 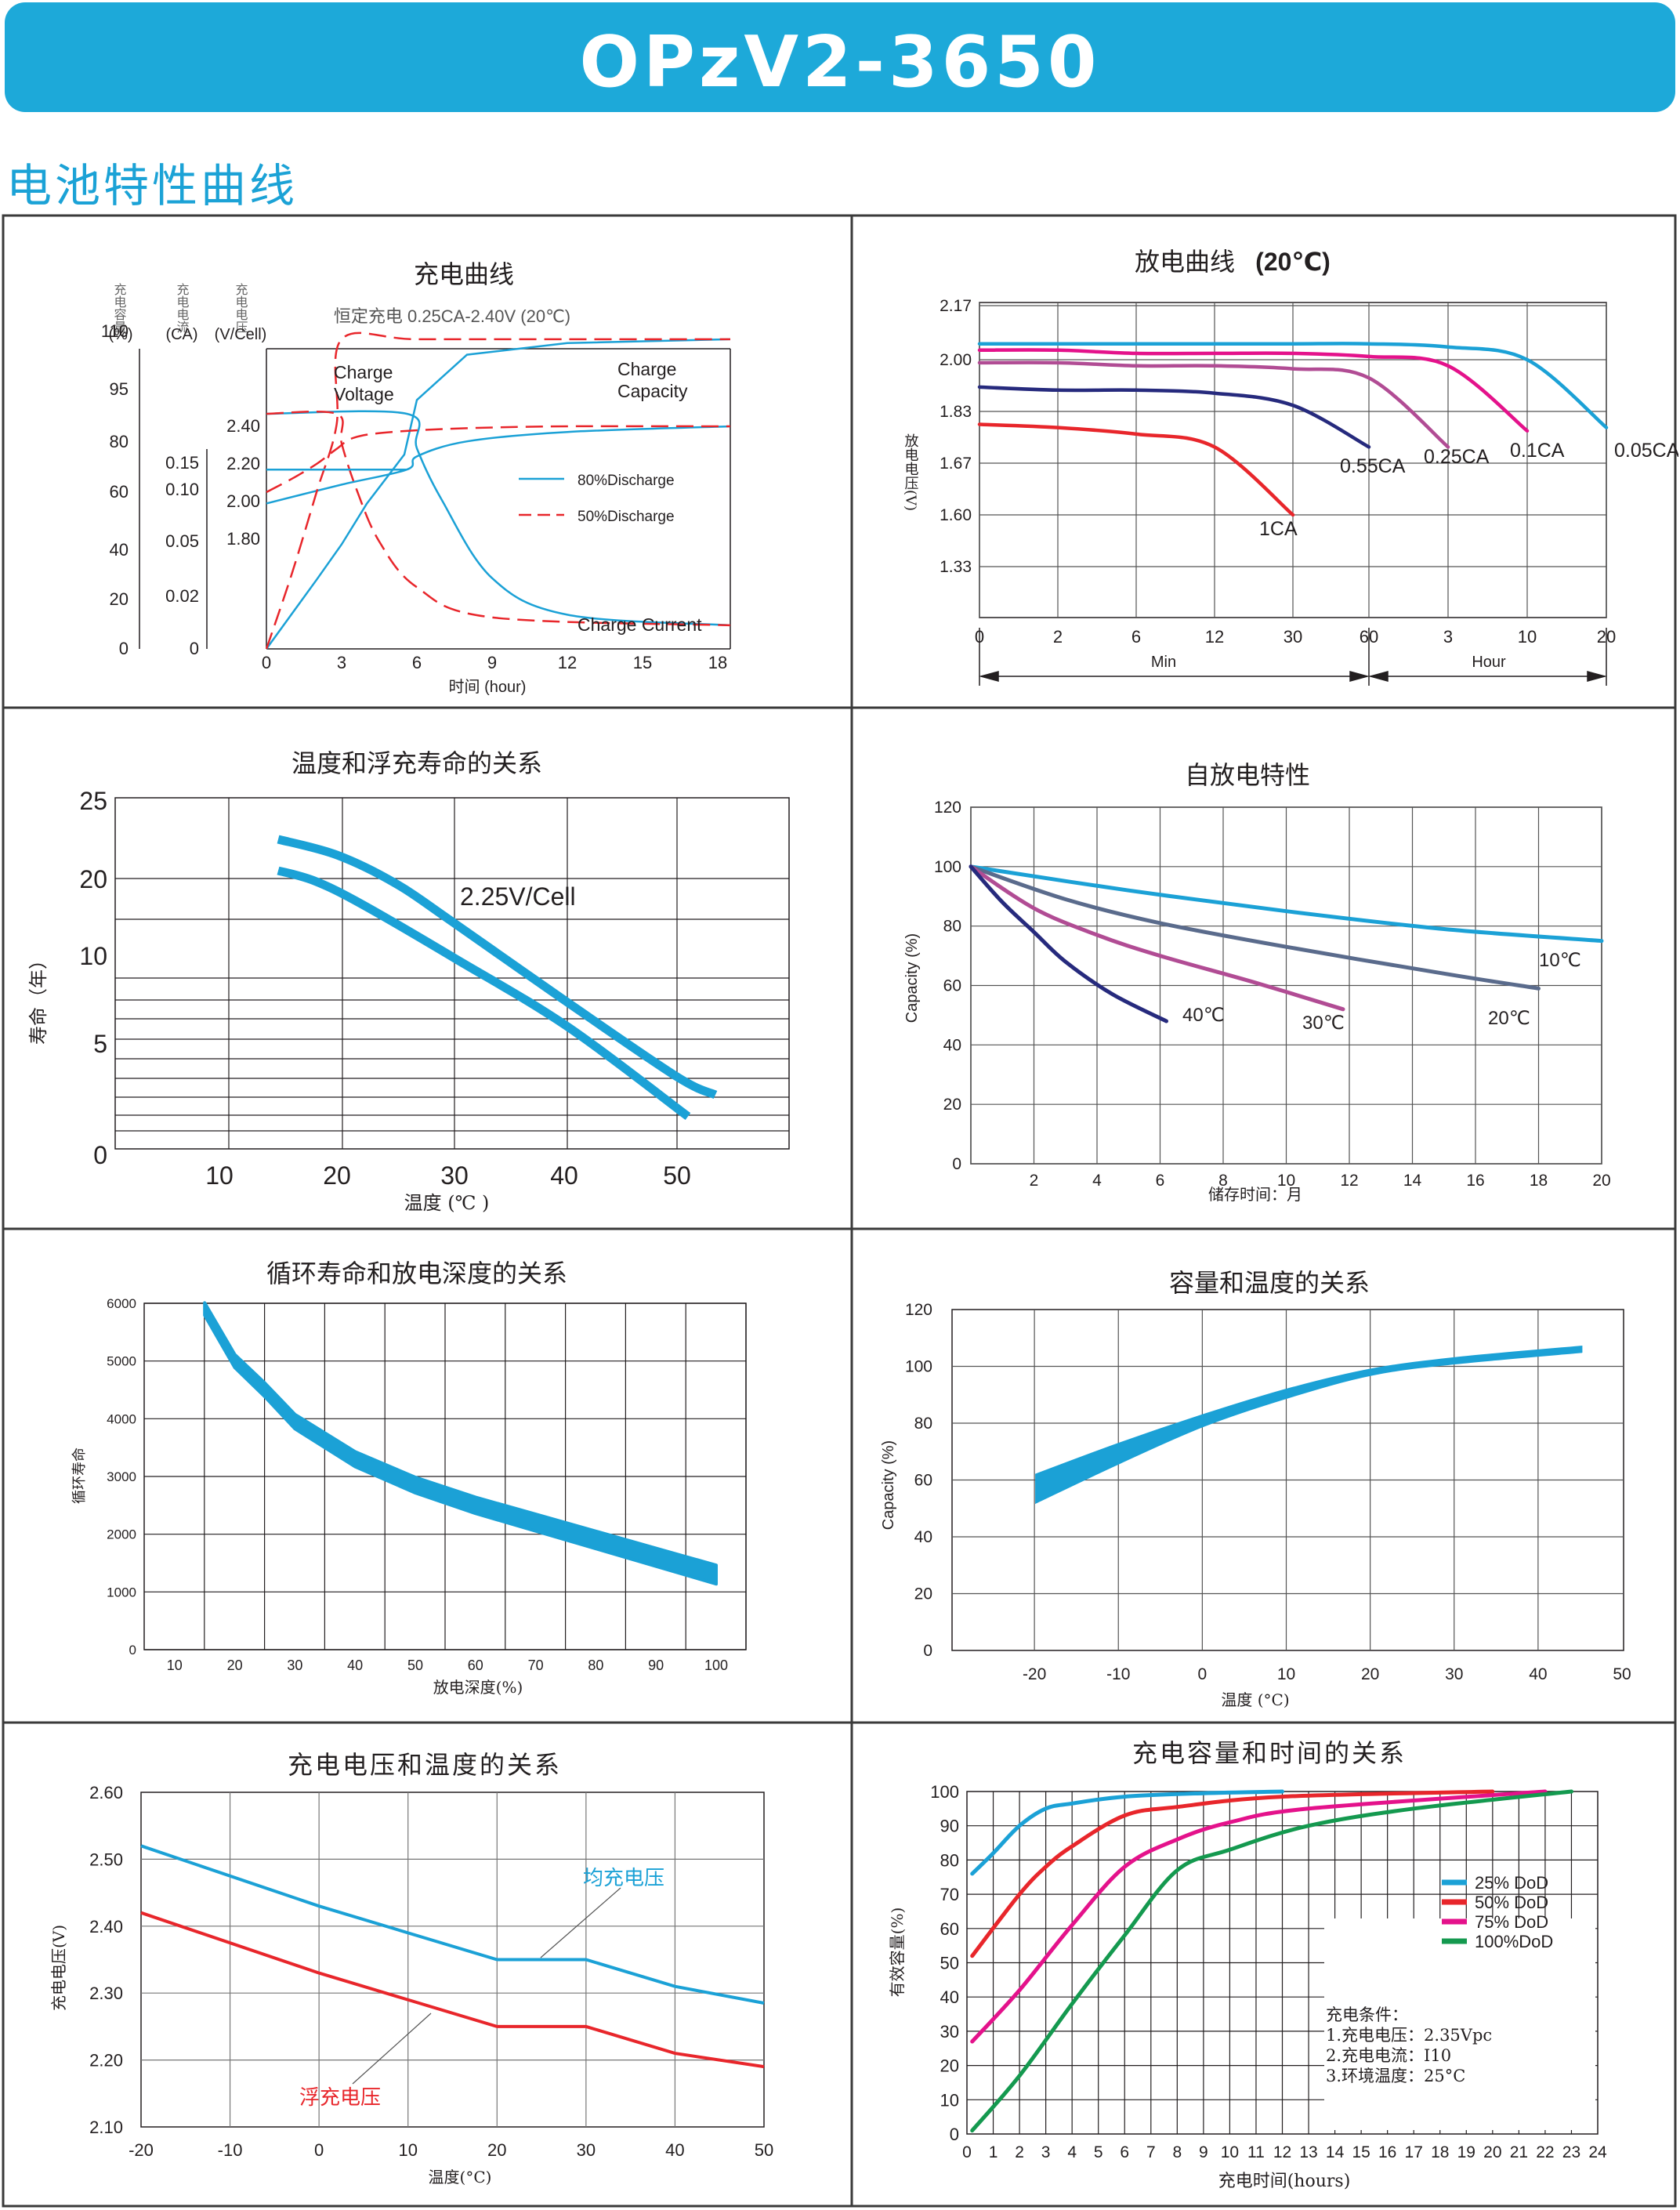 I want to click on self-discharge-x-tick: 12, so click(x=1349, y=1181).